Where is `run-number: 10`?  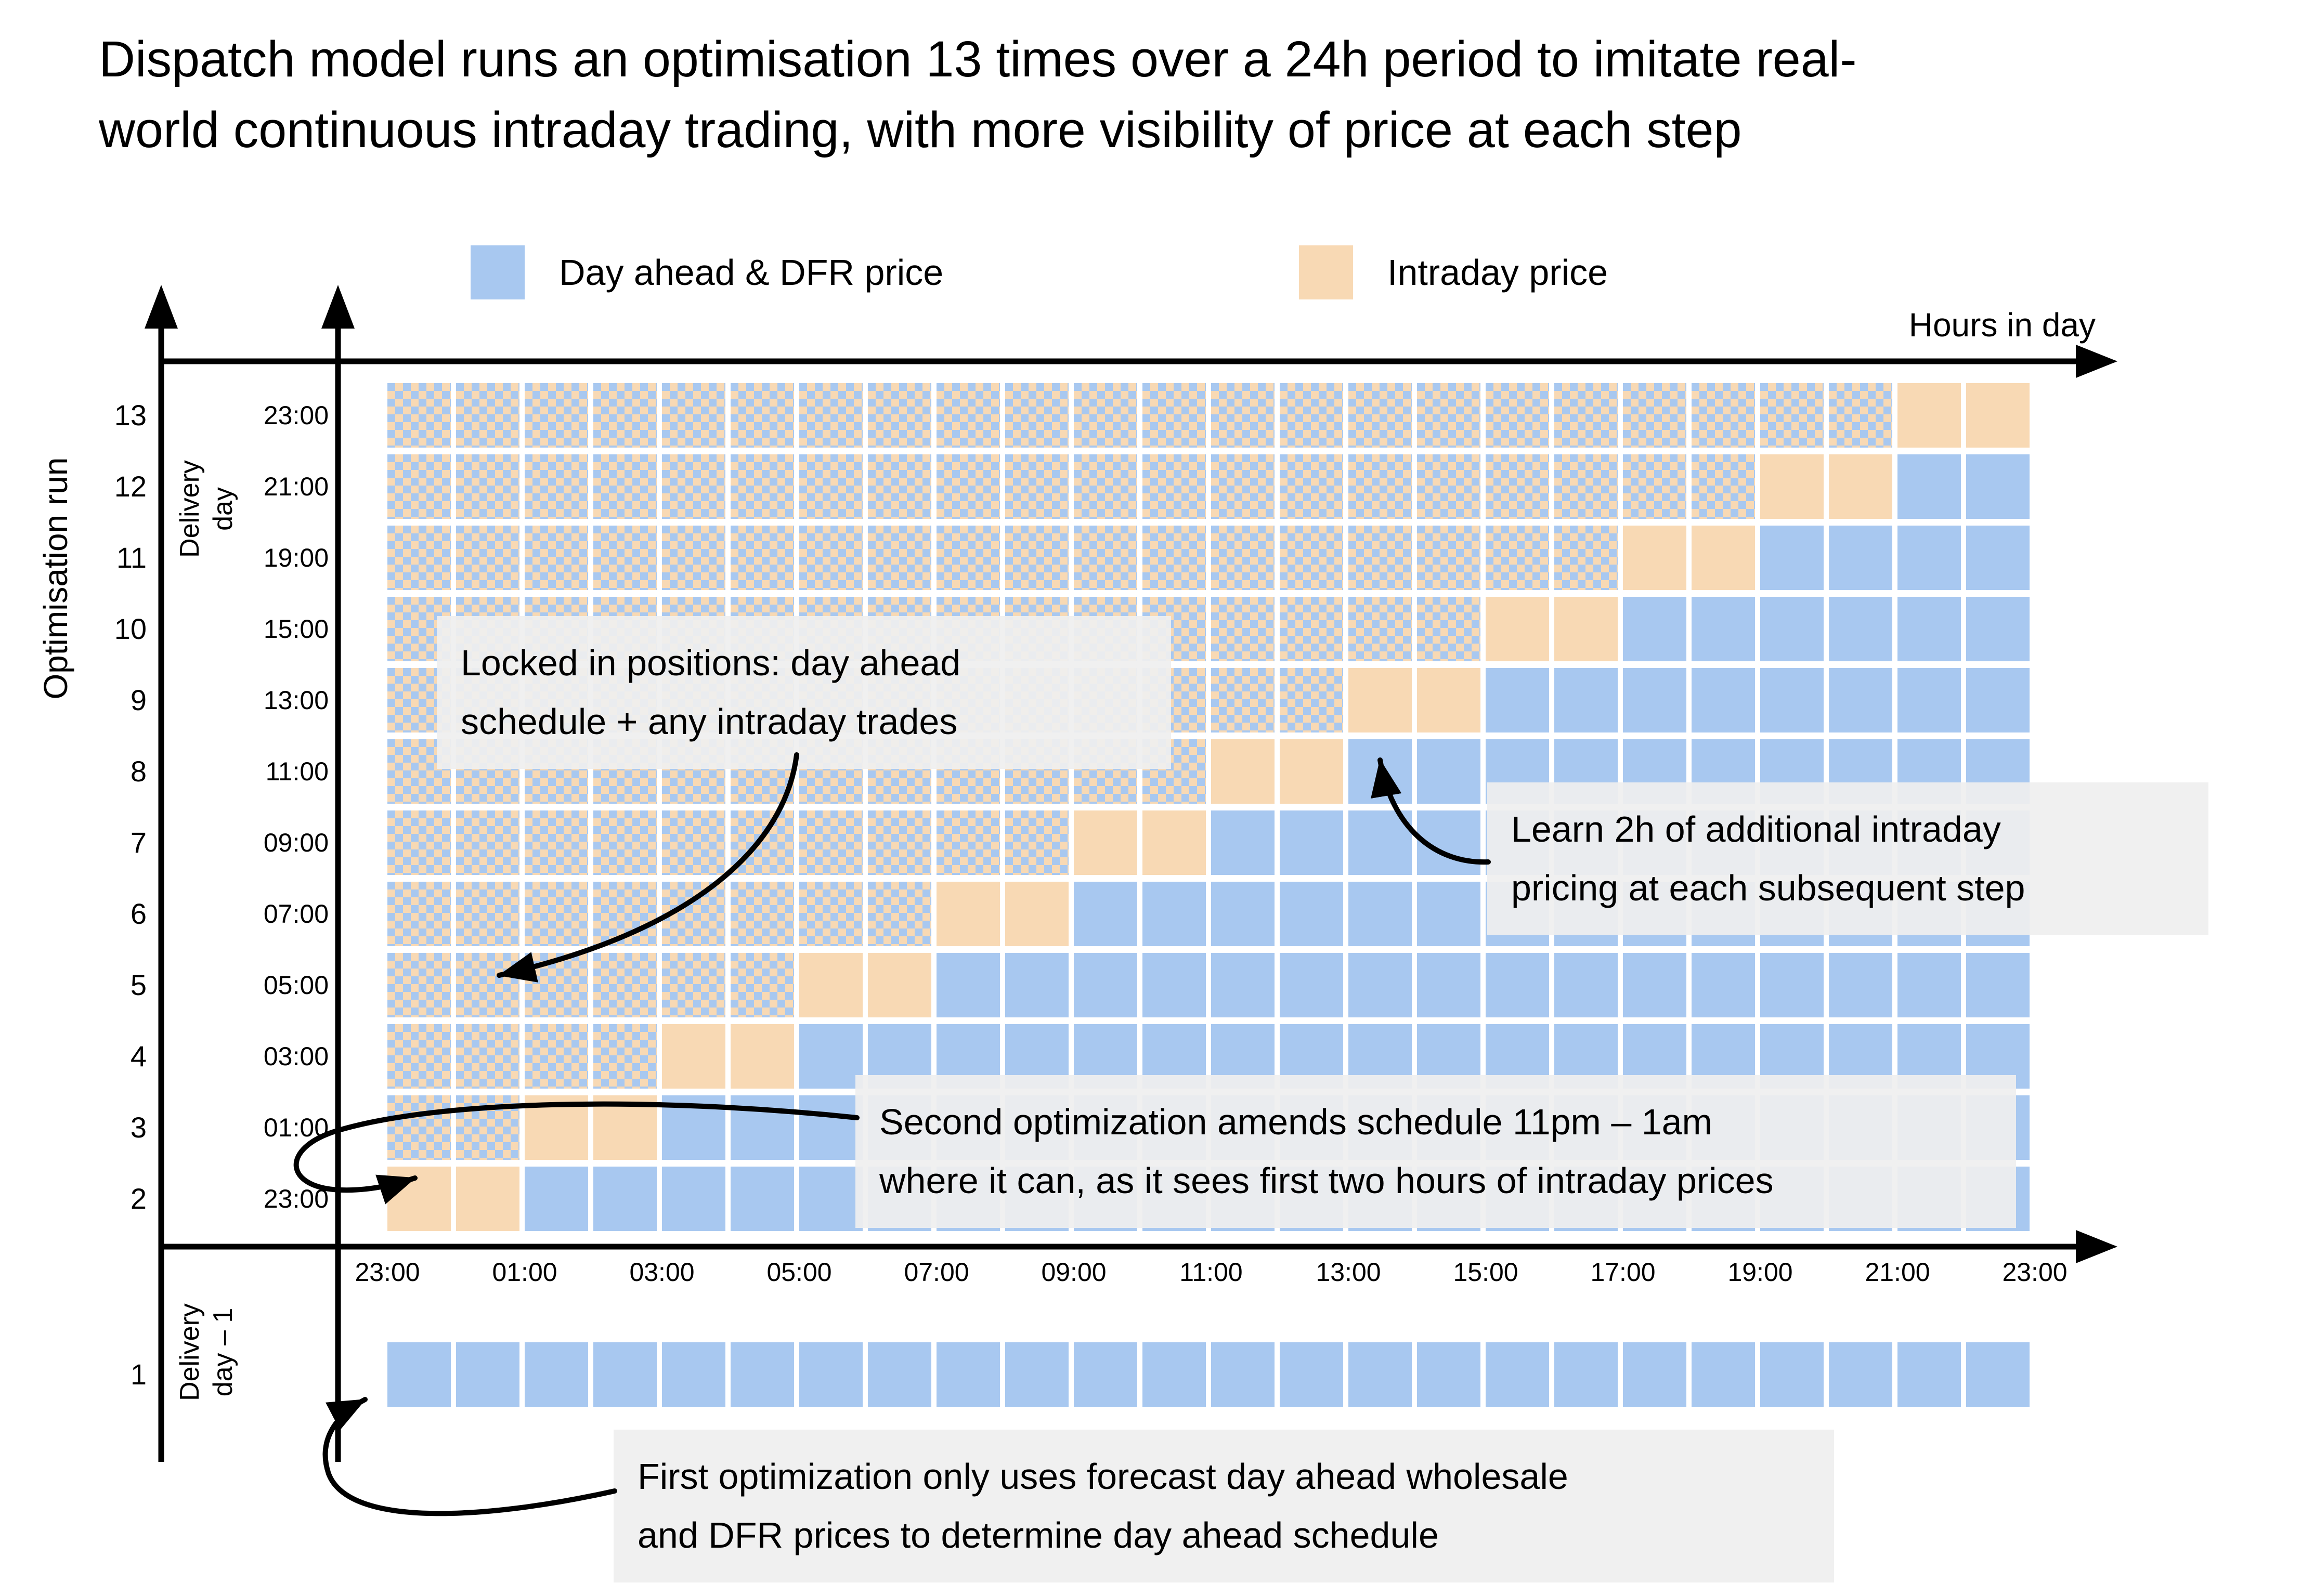 run-number: 10 is located at coordinates (131, 628).